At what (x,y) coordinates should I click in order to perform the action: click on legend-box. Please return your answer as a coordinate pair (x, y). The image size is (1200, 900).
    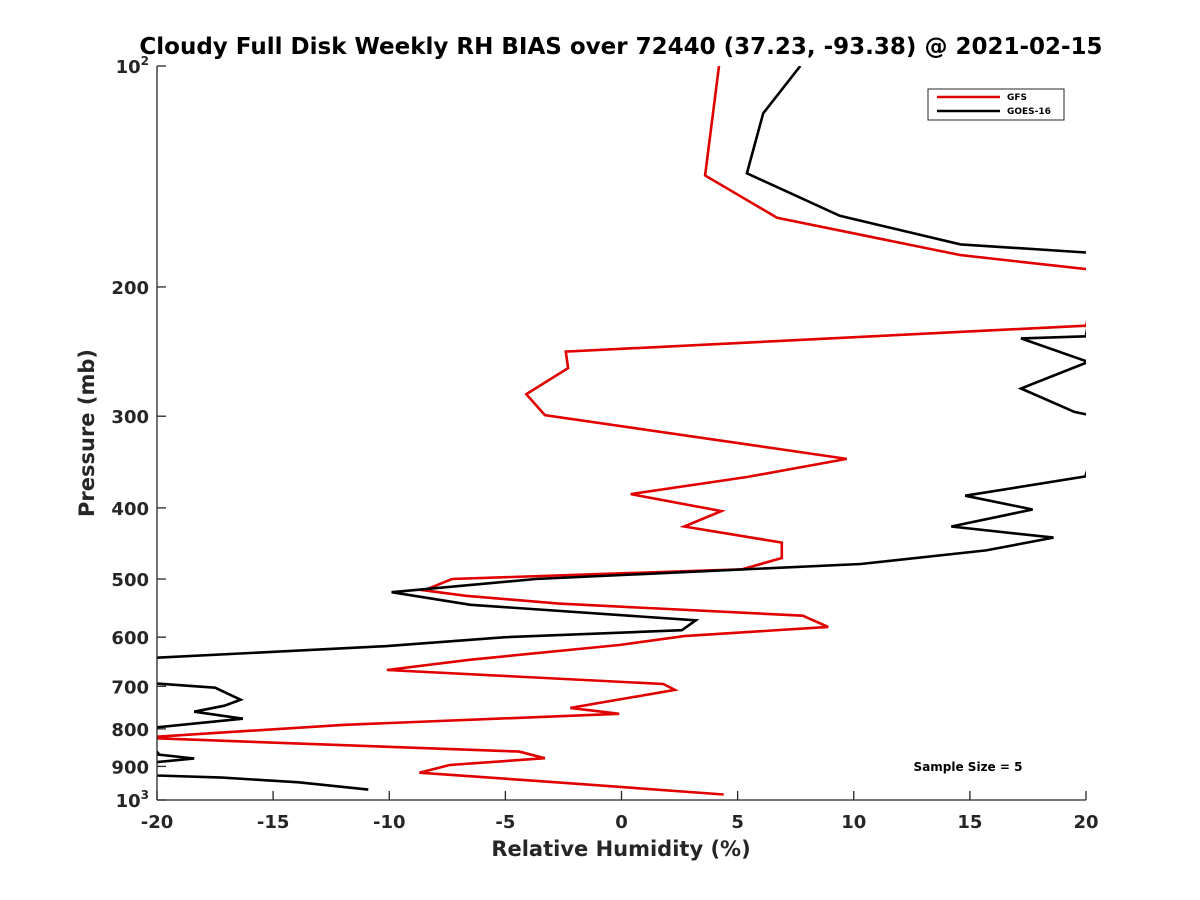
    Looking at the image, I should click on (996, 104).